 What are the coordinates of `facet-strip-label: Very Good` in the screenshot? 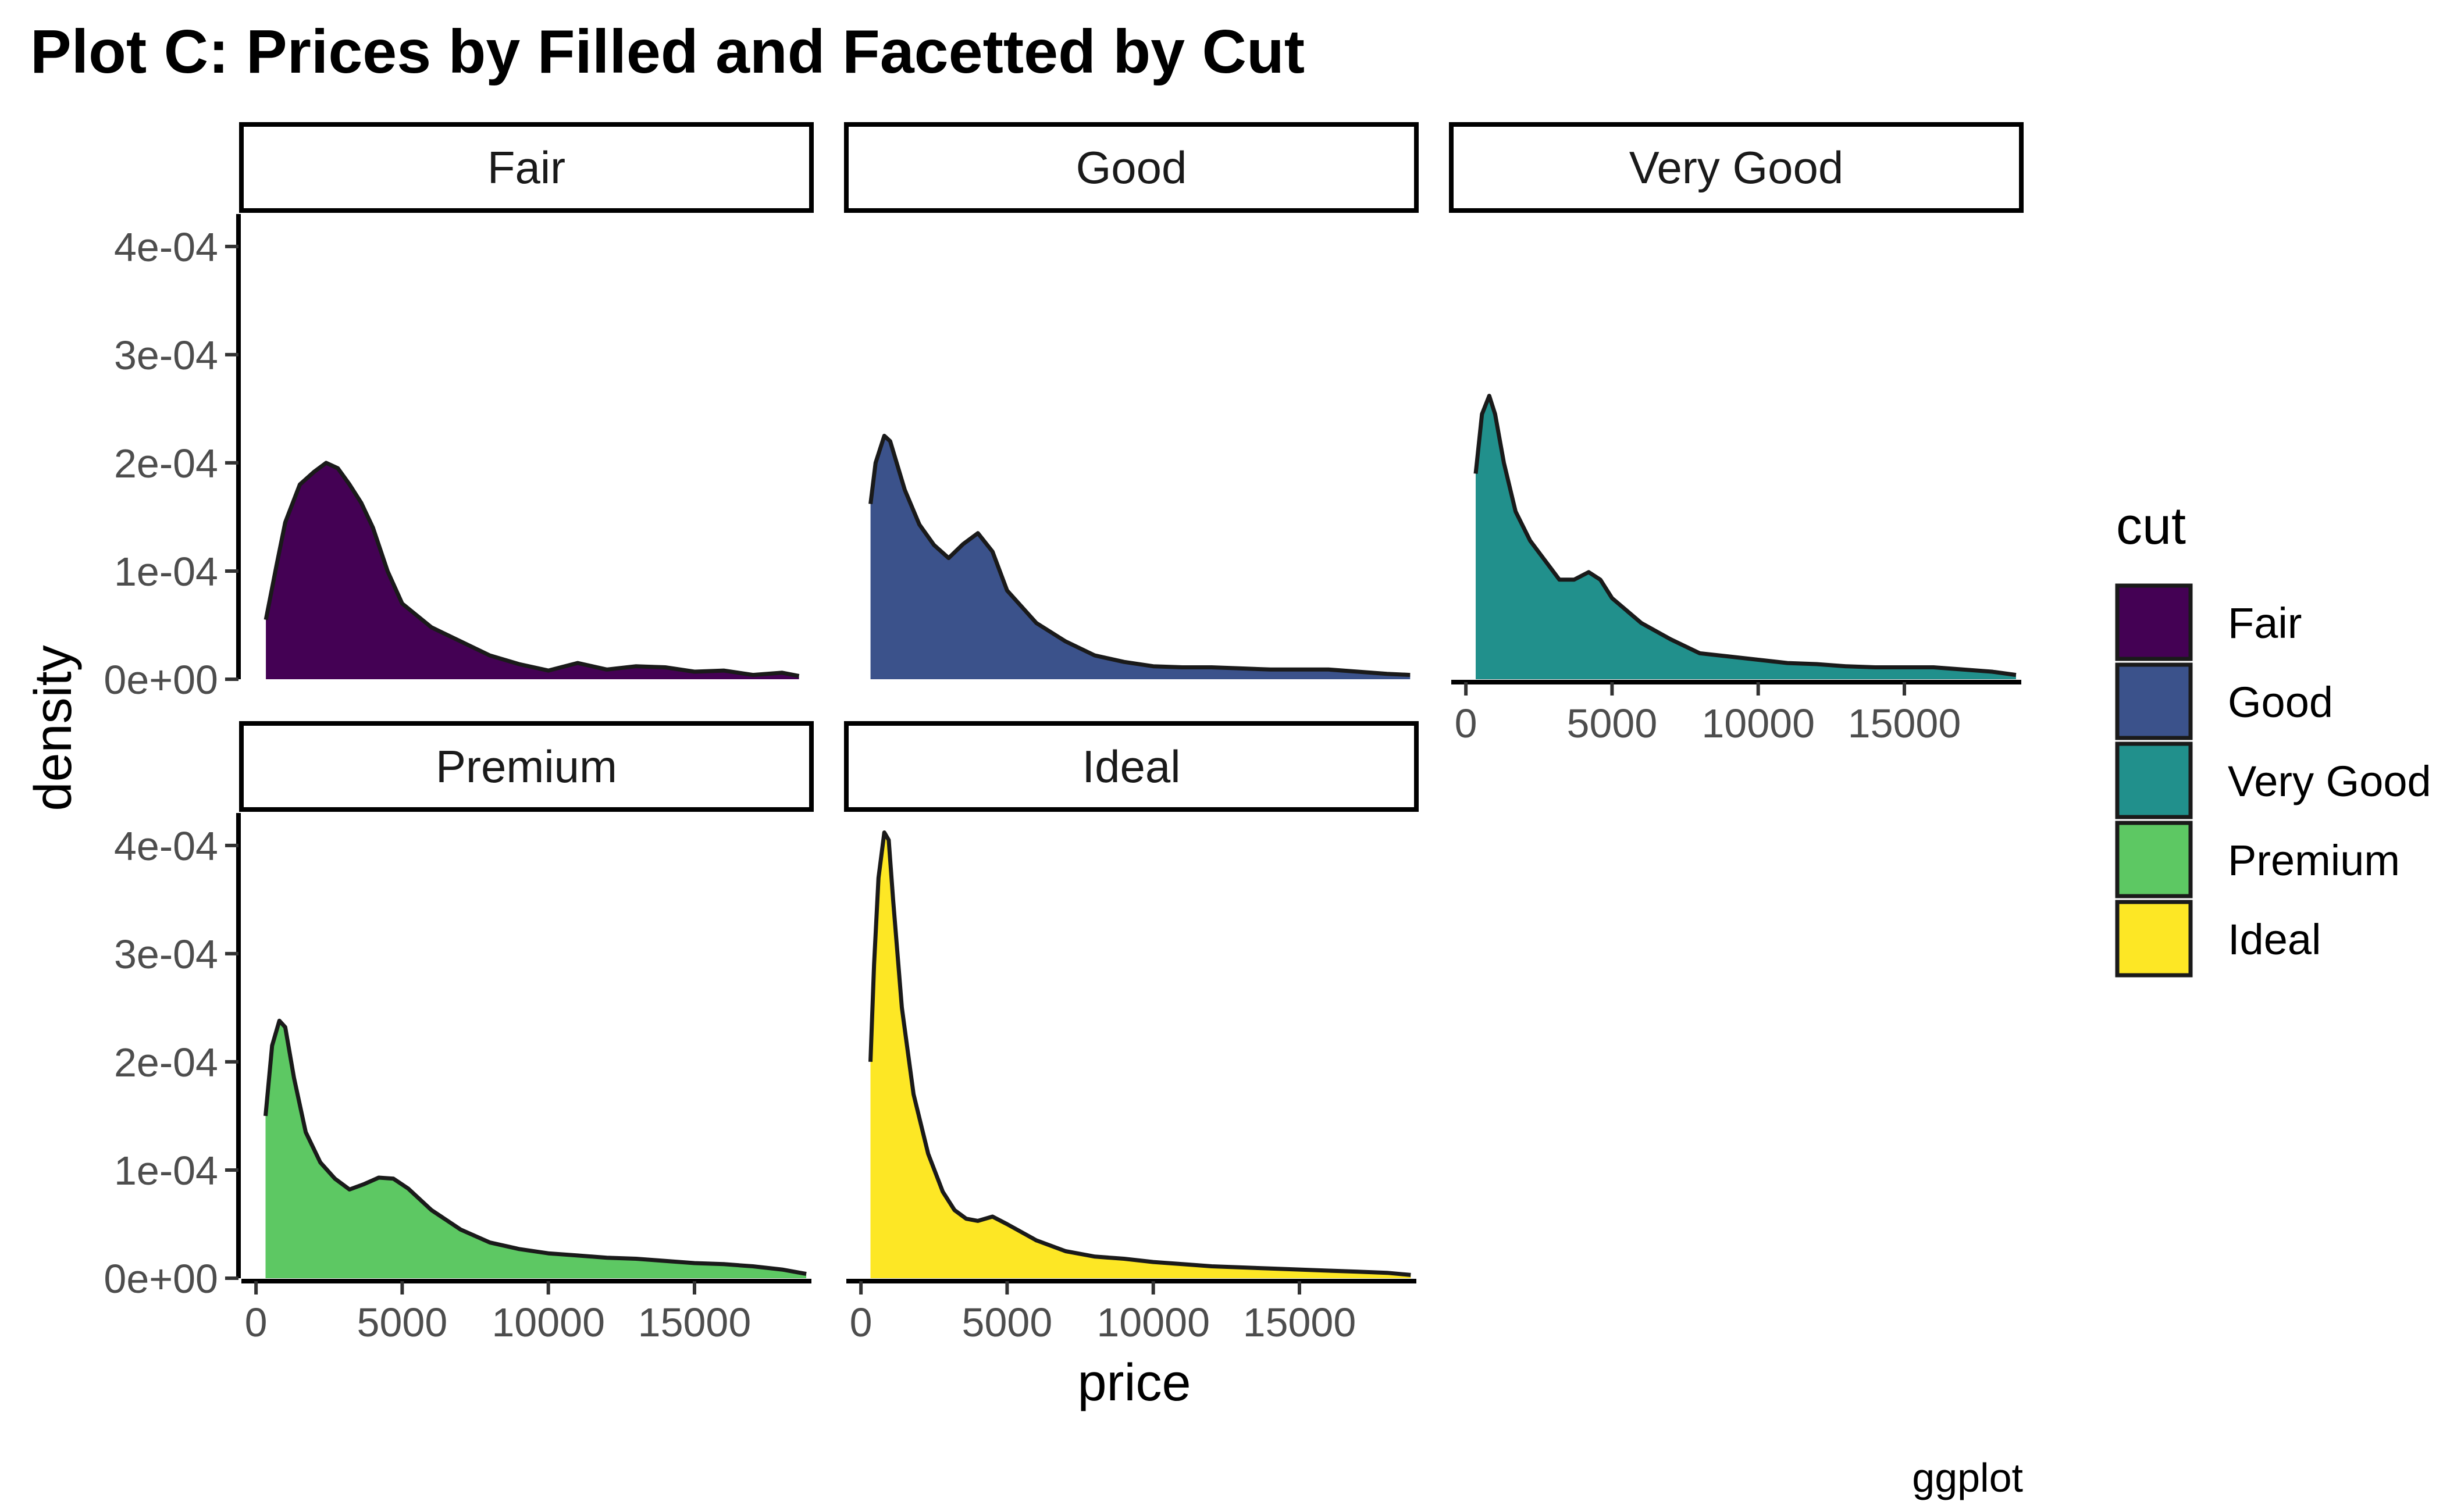 It's located at (1736, 167).